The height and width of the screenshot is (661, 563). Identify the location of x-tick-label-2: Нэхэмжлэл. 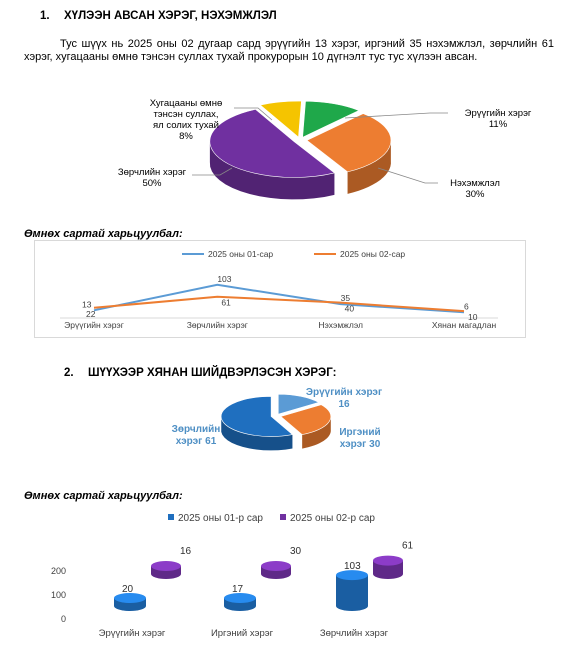
(340, 325).